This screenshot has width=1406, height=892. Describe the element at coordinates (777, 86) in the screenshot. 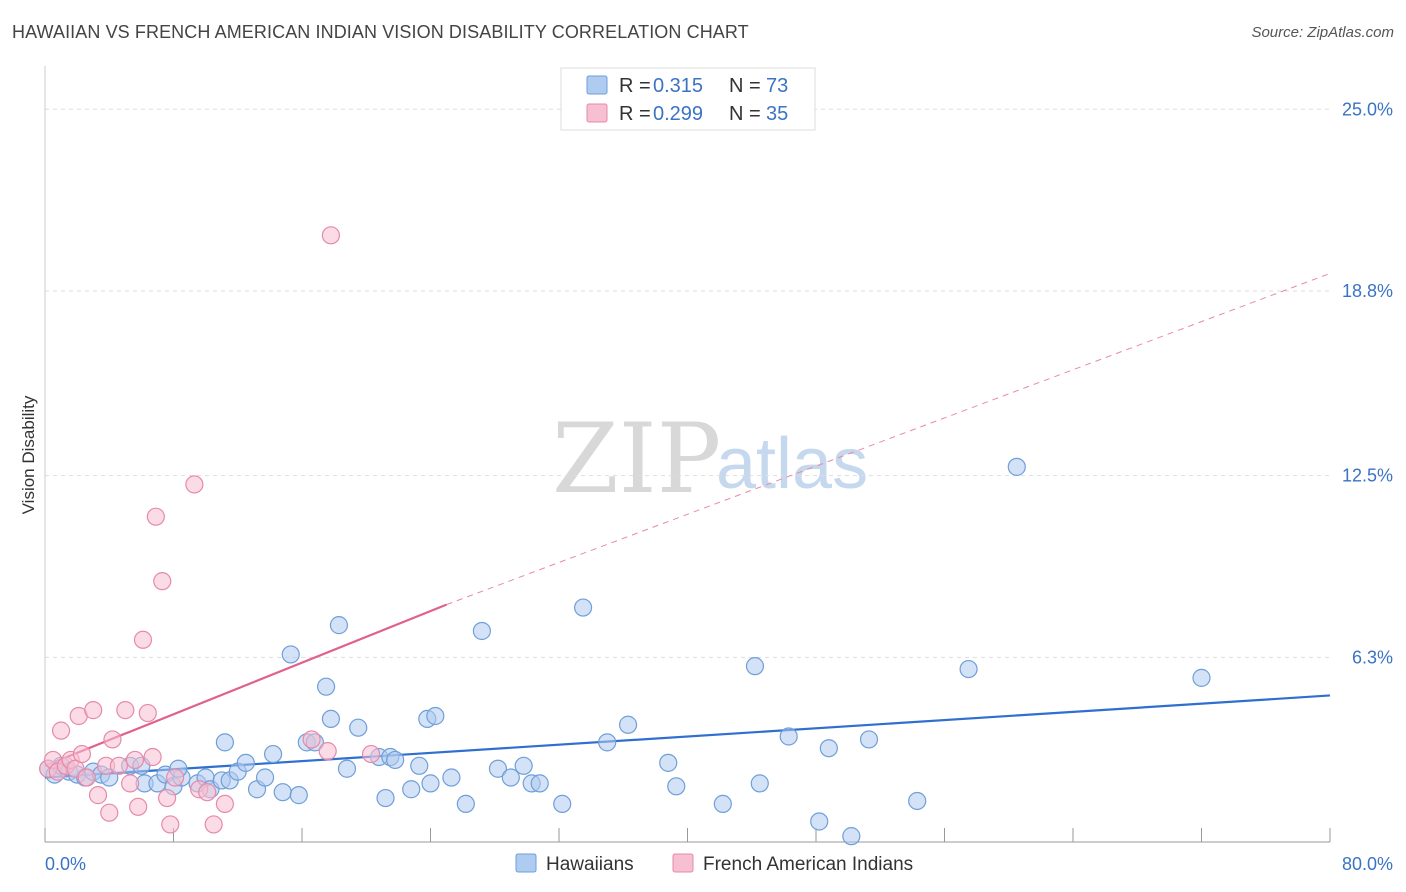

I see `legend-n-value-1: 73` at that location.